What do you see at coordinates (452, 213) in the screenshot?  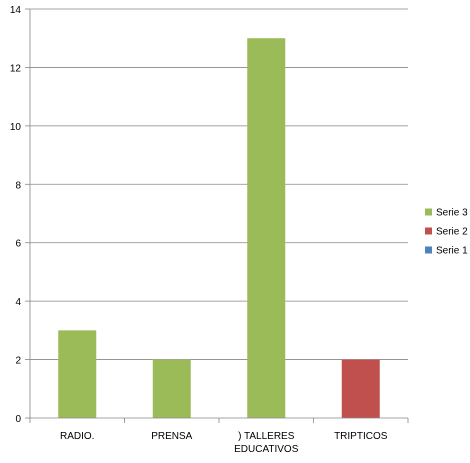 I see `legend-label: Serie 3` at bounding box center [452, 213].